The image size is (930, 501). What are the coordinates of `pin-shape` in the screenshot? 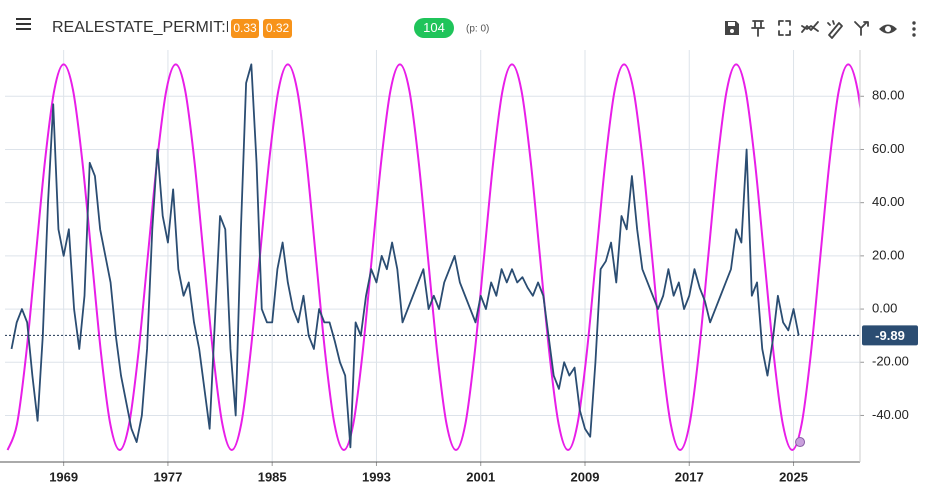 It's located at (758, 28).